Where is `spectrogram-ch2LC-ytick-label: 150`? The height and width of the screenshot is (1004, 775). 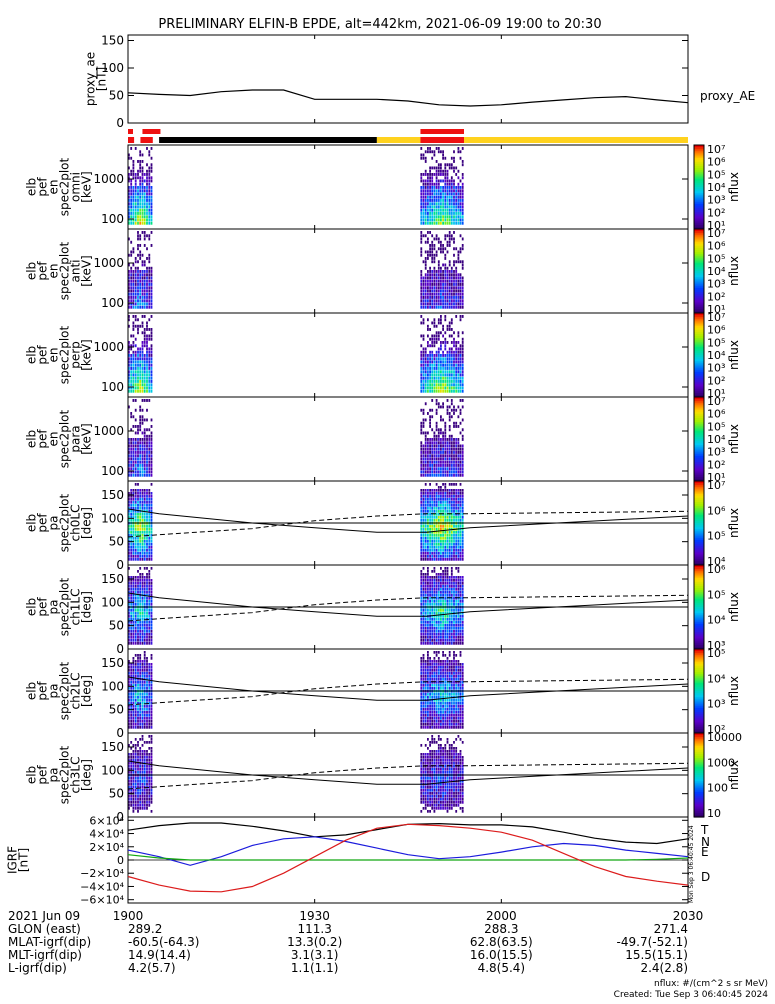 spectrogram-ch2LC-ytick-label: 150 is located at coordinates (112, 663).